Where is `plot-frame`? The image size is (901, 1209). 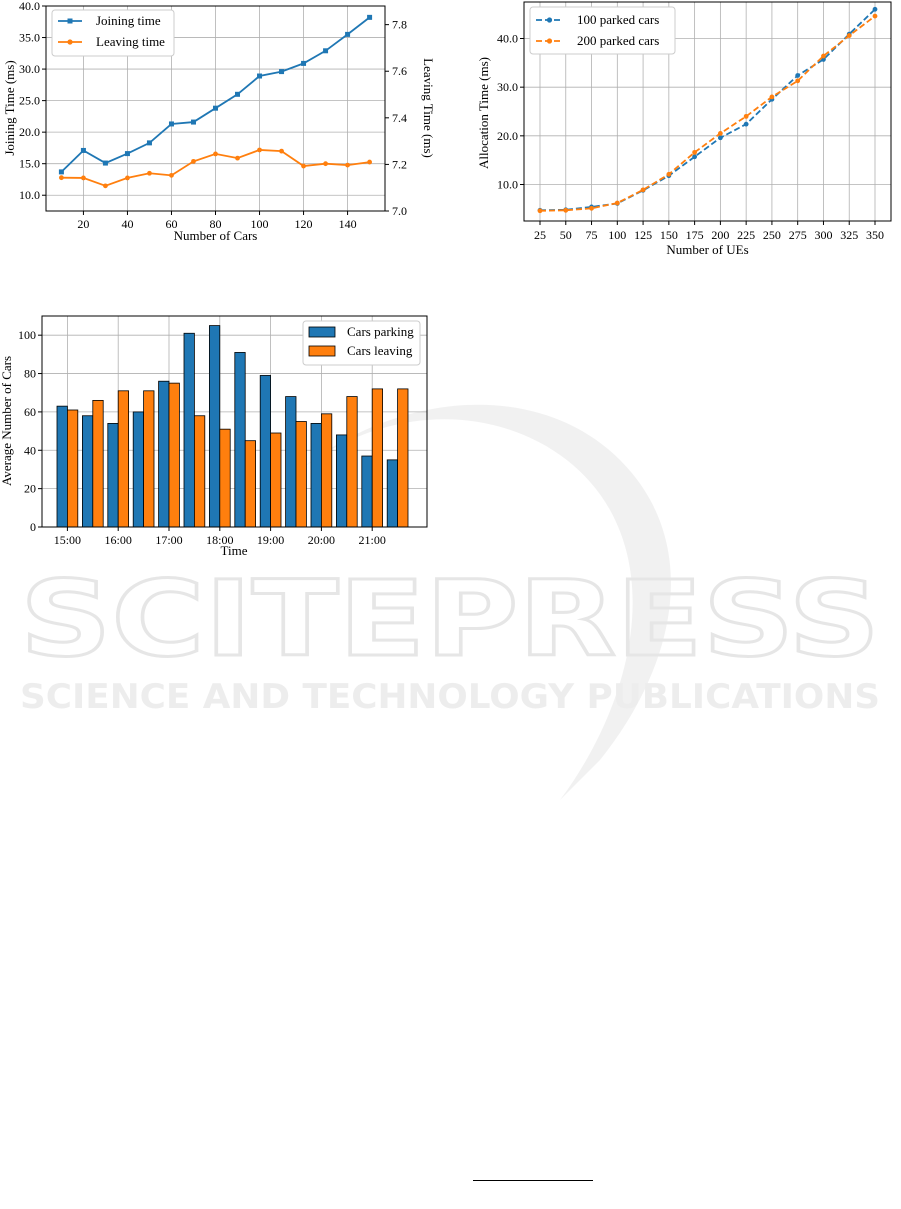 plot-frame is located at coordinates (234, 421).